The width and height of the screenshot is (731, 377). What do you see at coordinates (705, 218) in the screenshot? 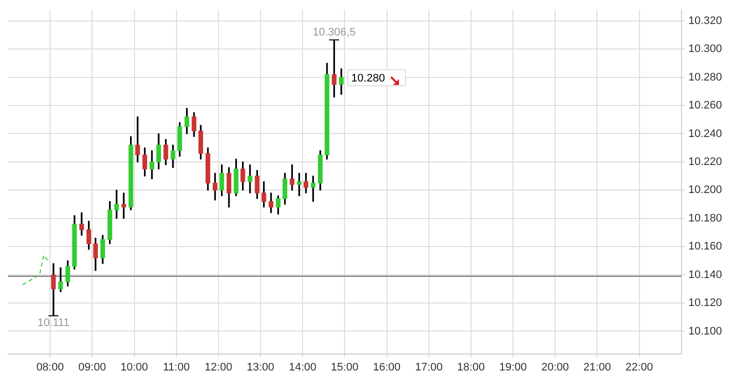
I see `y-tick-label: 10.180` at bounding box center [705, 218].